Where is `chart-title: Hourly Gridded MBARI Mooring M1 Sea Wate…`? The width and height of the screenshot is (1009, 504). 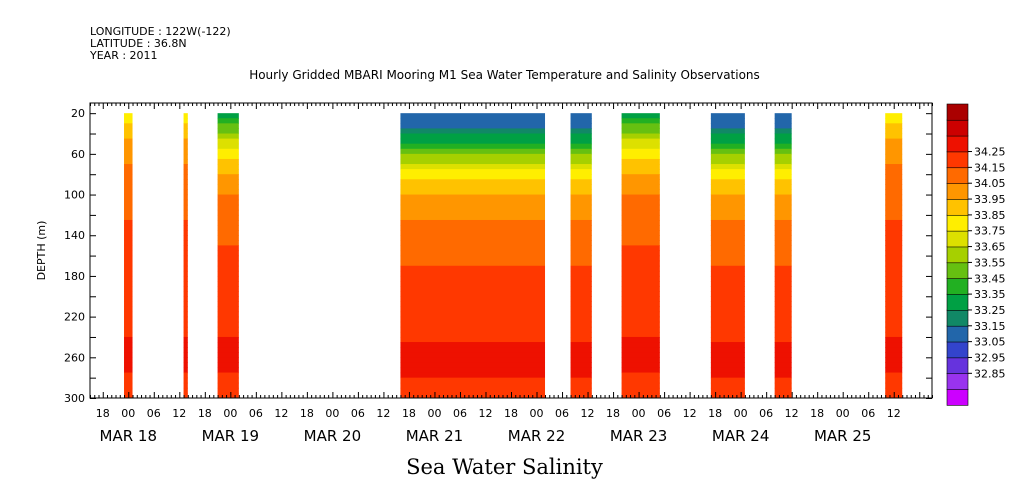 chart-title: Hourly Gridded MBARI Mooring M1 Sea Wate… is located at coordinates (504, 75).